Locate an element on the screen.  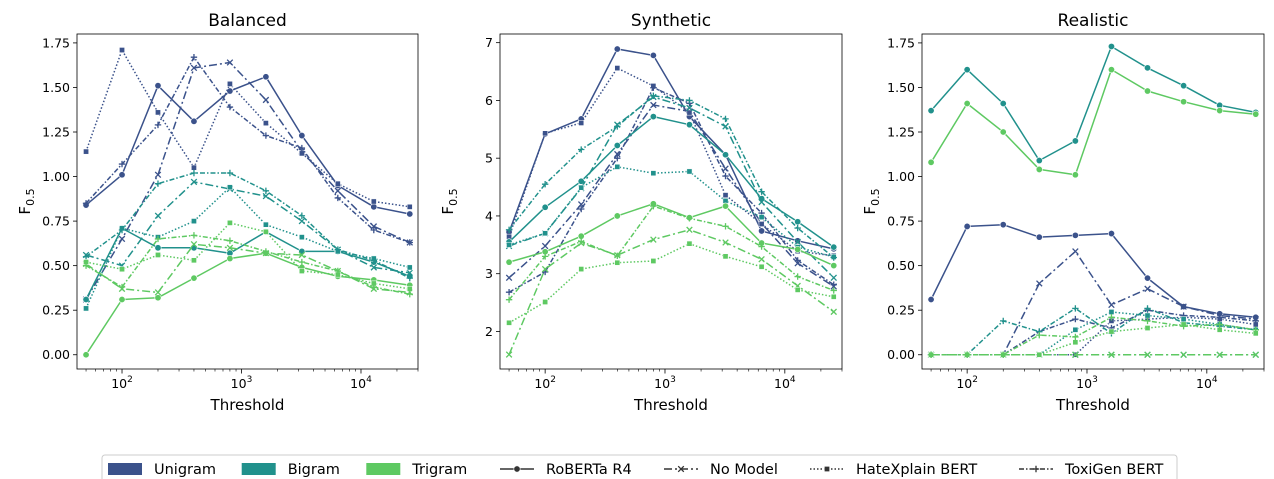
legend-label-unigram: Unigram is located at coordinates (185, 470).